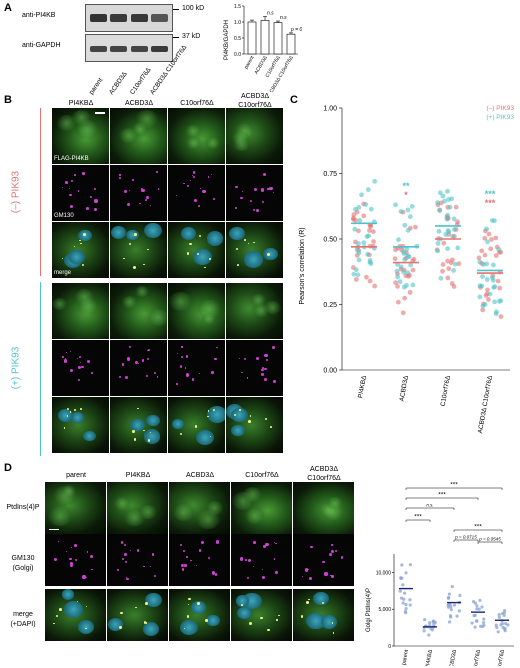  What do you see at coordinates (294, 100) in the screenshot?
I see `panel-c-label: C` at bounding box center [294, 100].